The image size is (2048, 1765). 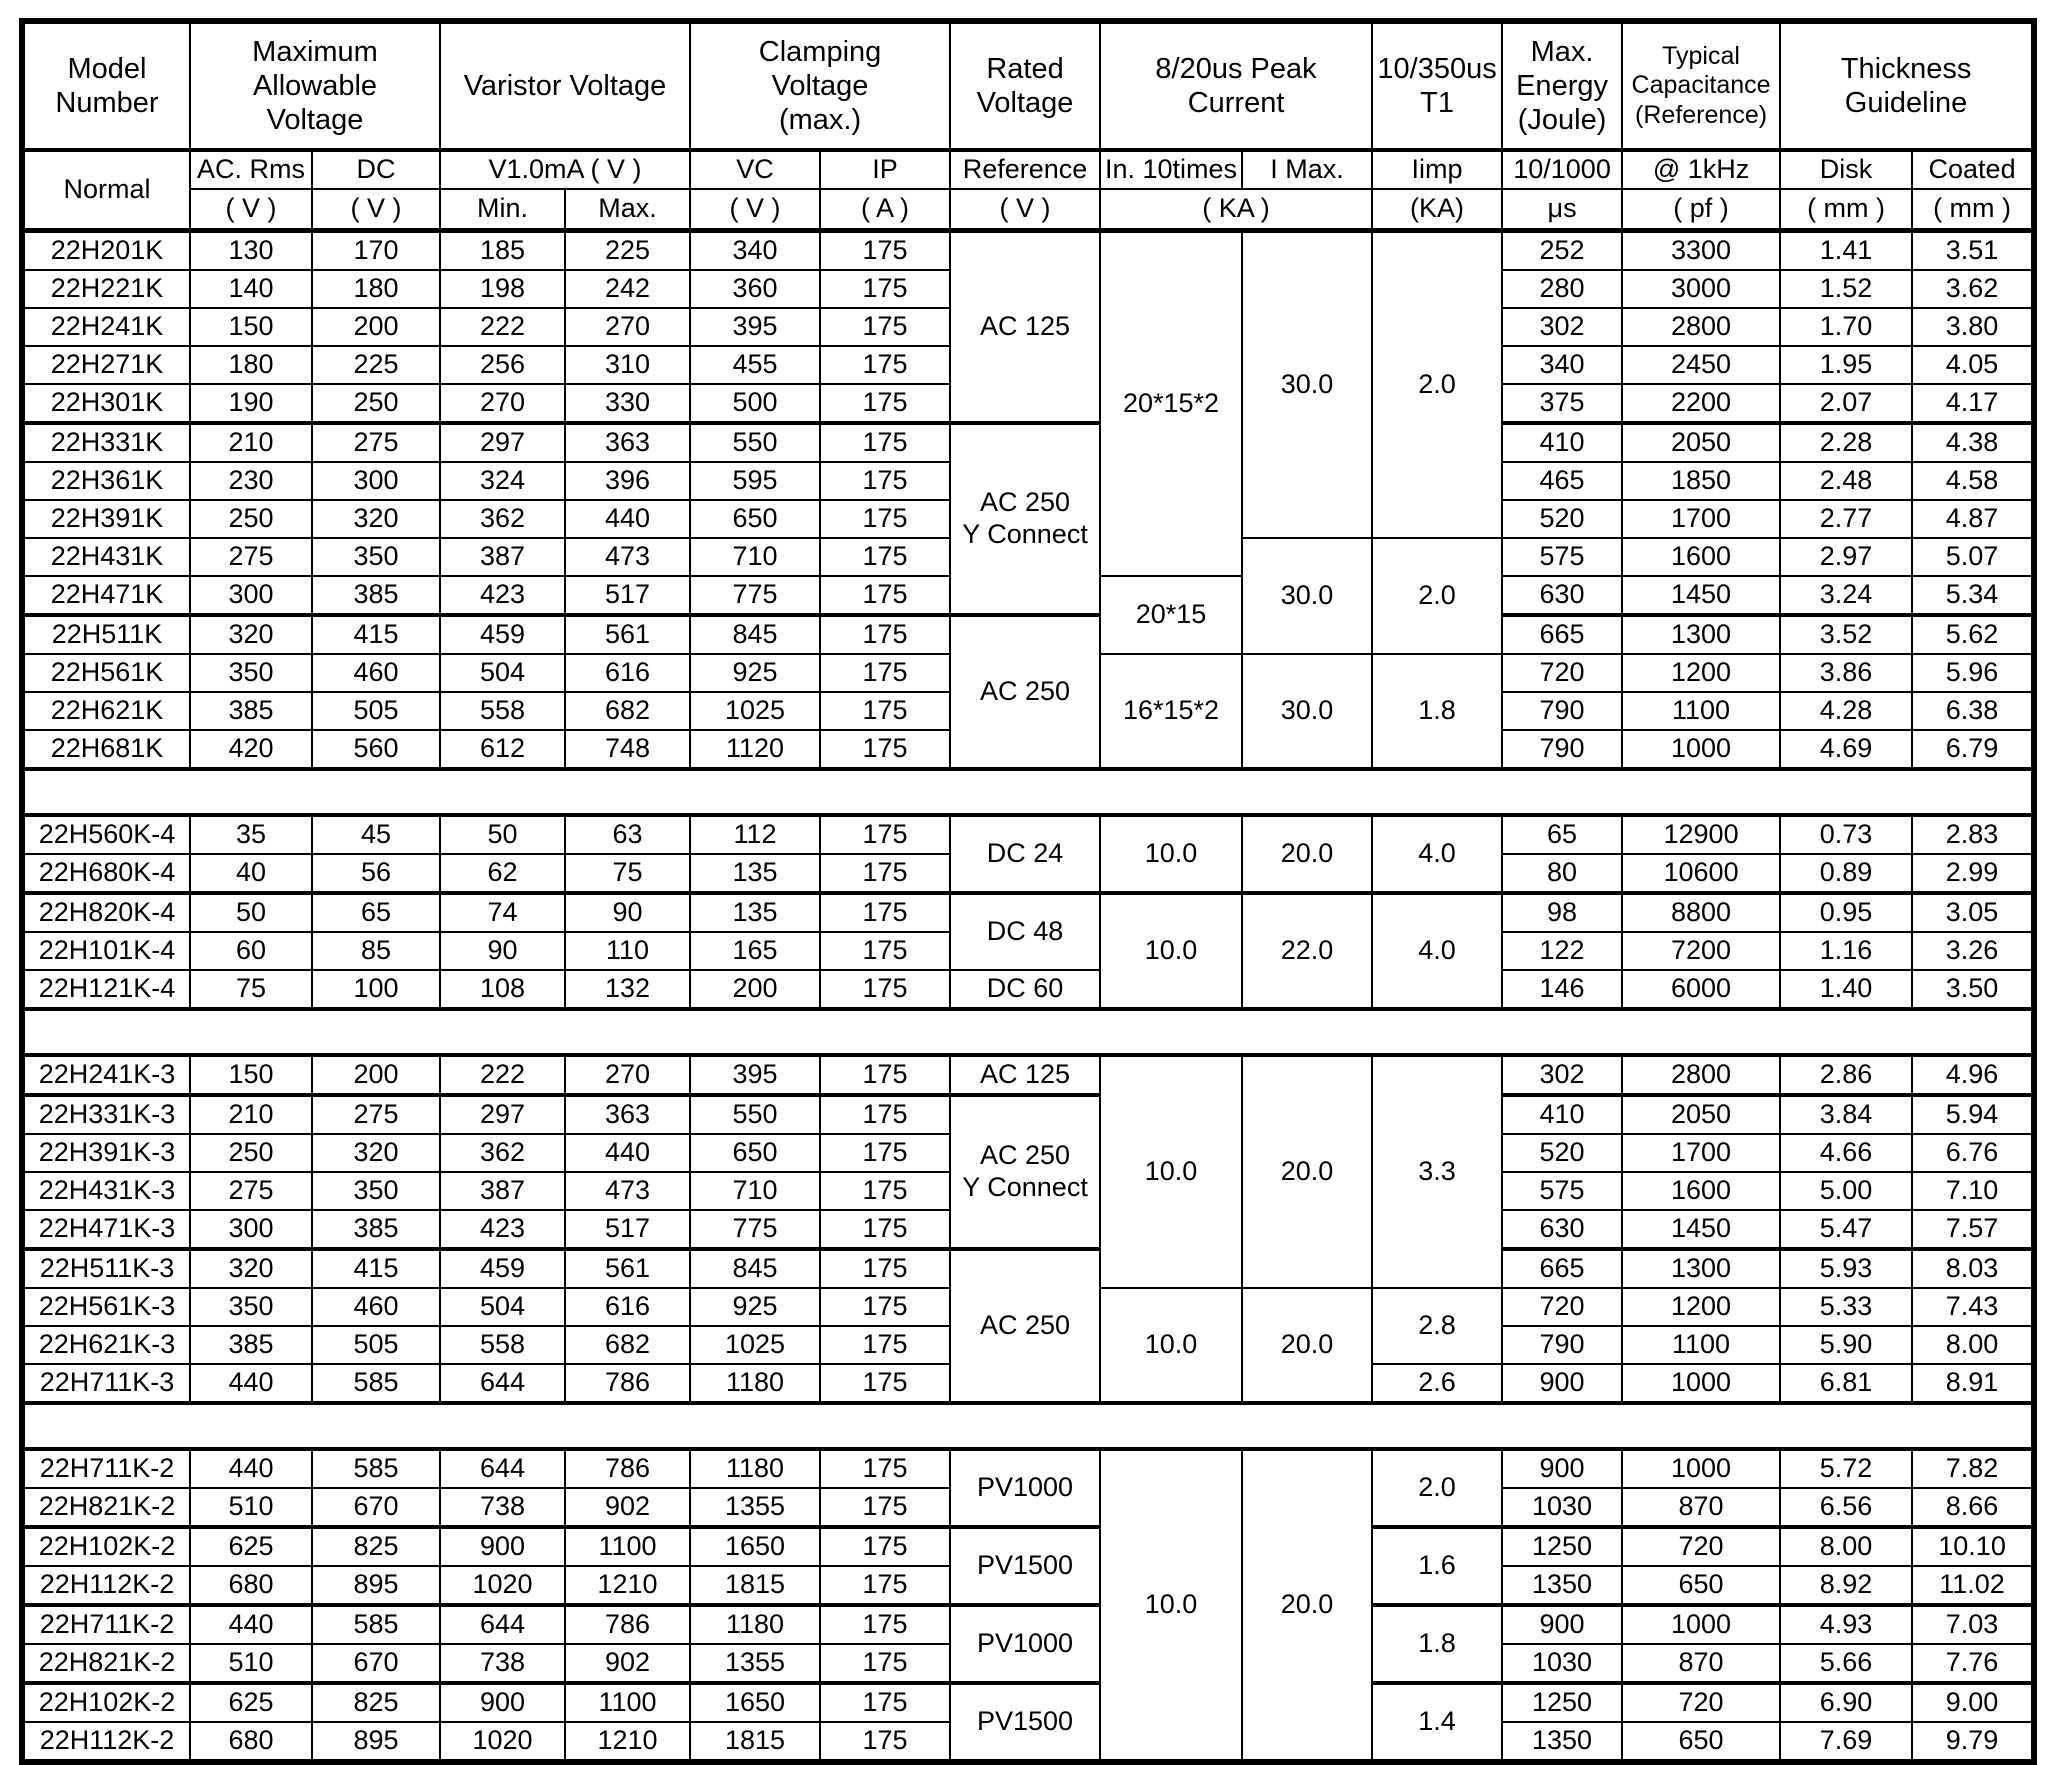 I want to click on cell-vc: 1120, so click(x=755, y=749).